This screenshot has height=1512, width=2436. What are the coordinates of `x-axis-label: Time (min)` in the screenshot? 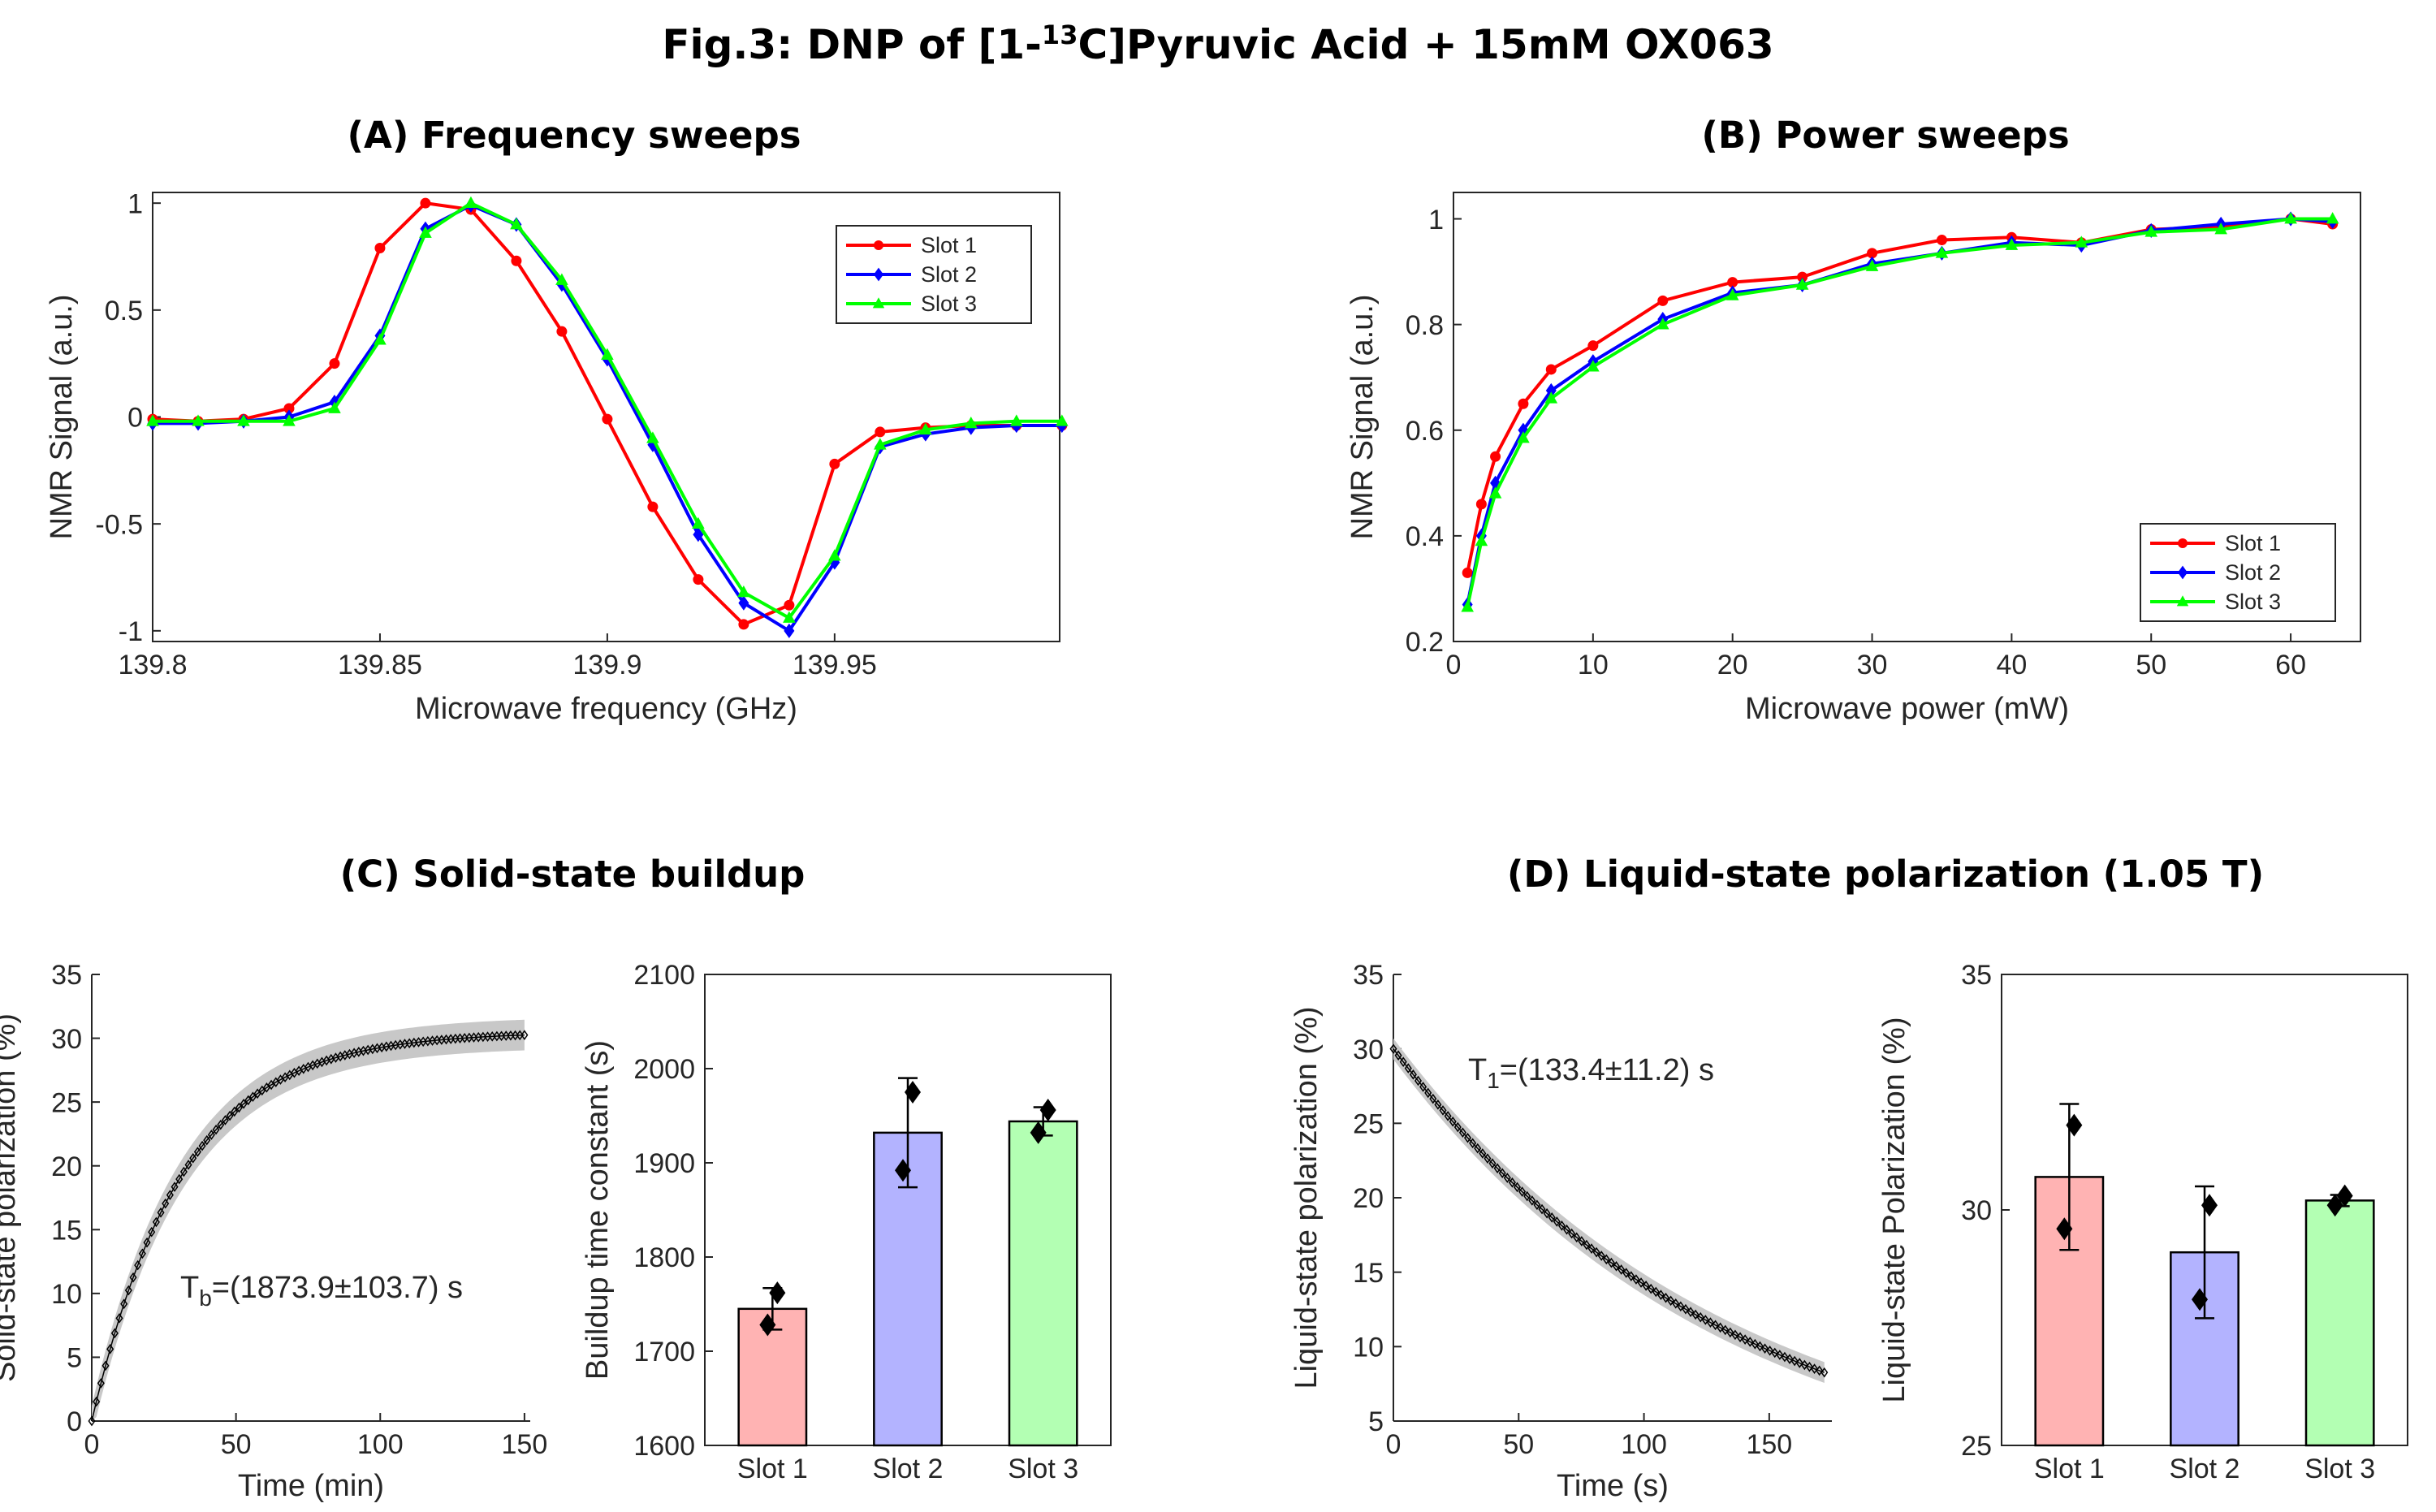 It's located at (311, 1486).